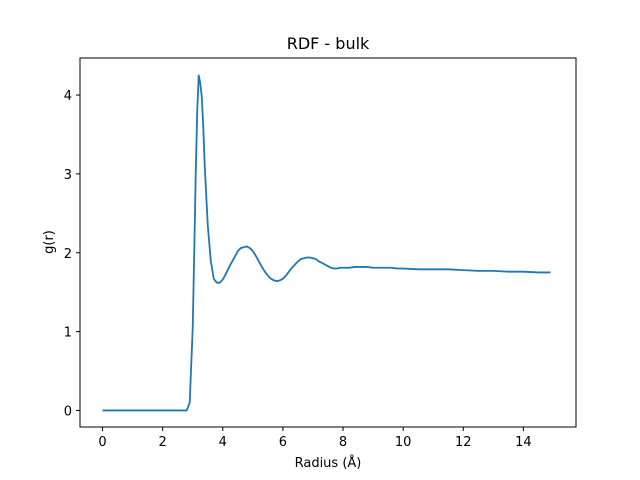 The width and height of the screenshot is (640, 480). What do you see at coordinates (163, 442) in the screenshot?
I see `x-tick-label: 2` at bounding box center [163, 442].